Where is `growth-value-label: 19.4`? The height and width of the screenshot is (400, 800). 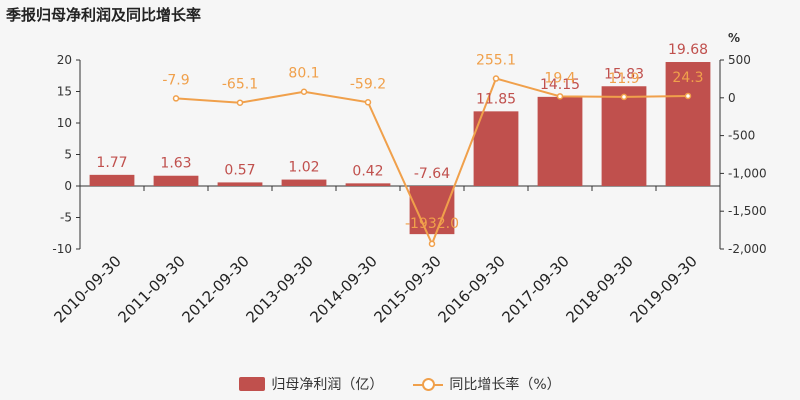 growth-value-label: 19.4 is located at coordinates (559, 78).